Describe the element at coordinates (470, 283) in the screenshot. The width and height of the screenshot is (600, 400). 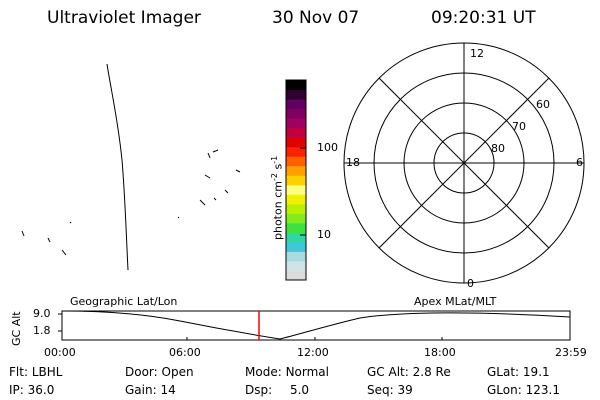
I see `mlt-label-0: 0` at that location.